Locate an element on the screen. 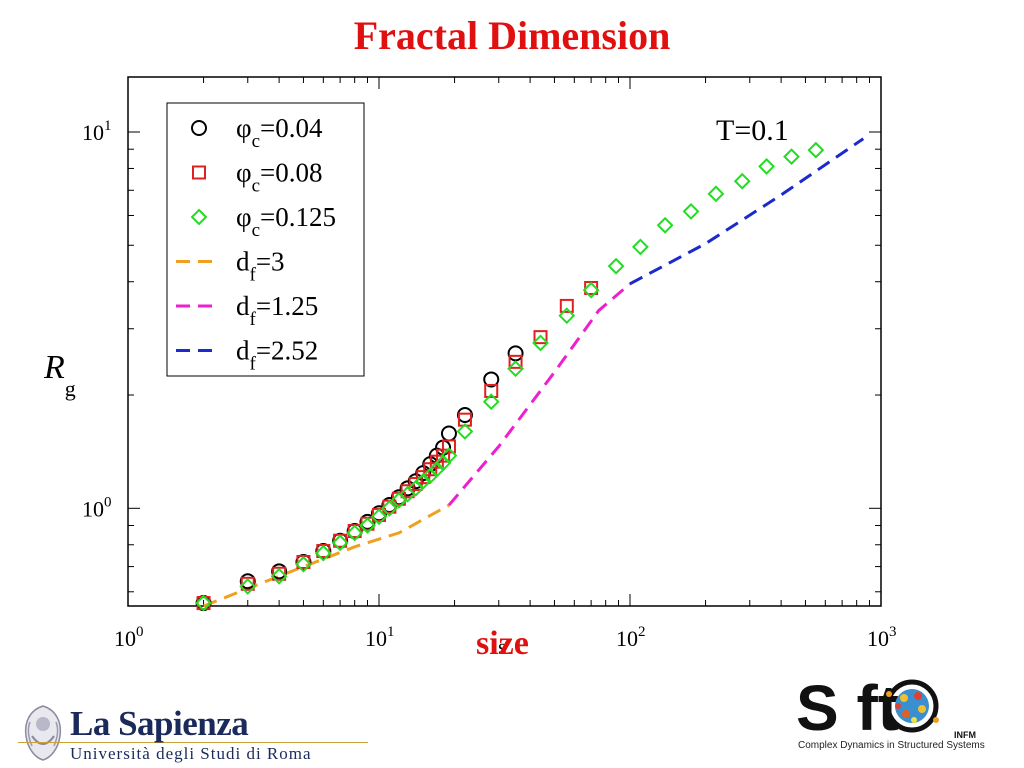  x-tick-label: 10³ is located at coordinates (882, 637).